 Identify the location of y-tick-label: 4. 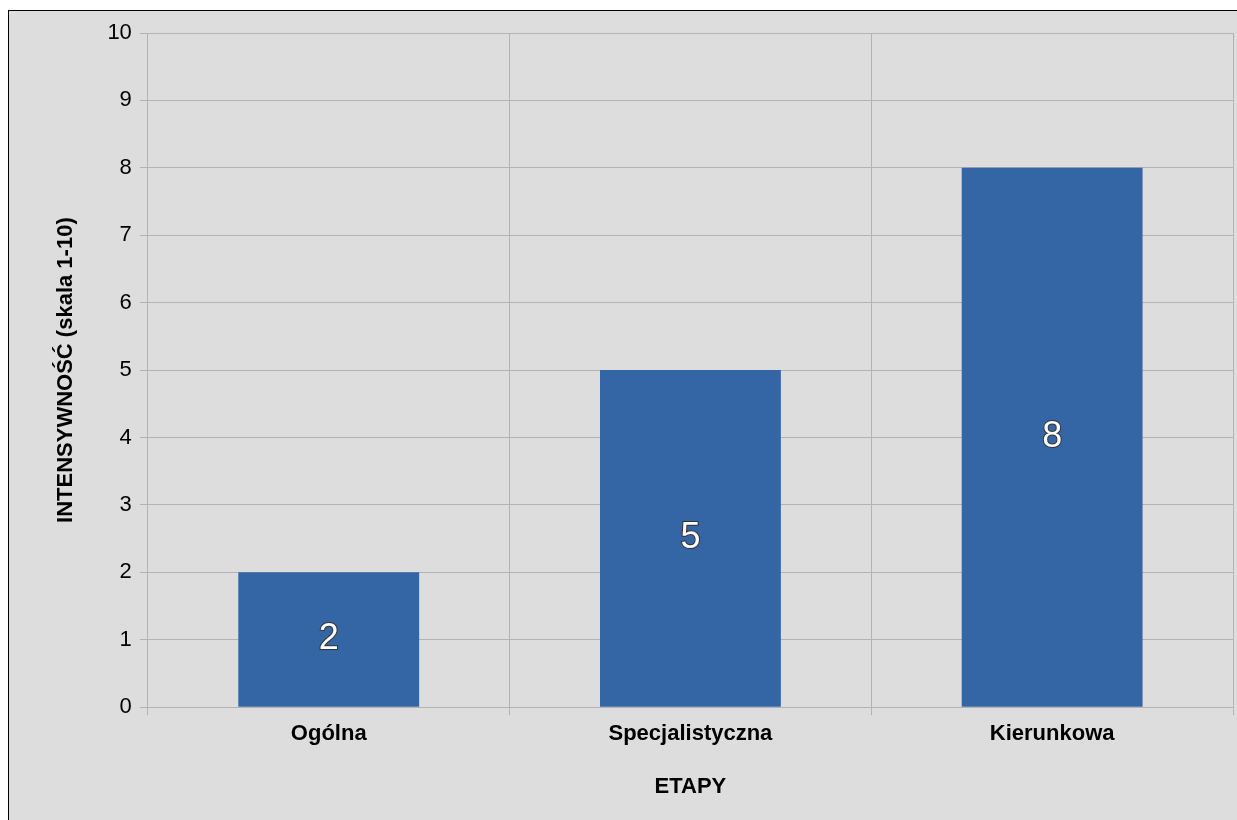
(125, 436).